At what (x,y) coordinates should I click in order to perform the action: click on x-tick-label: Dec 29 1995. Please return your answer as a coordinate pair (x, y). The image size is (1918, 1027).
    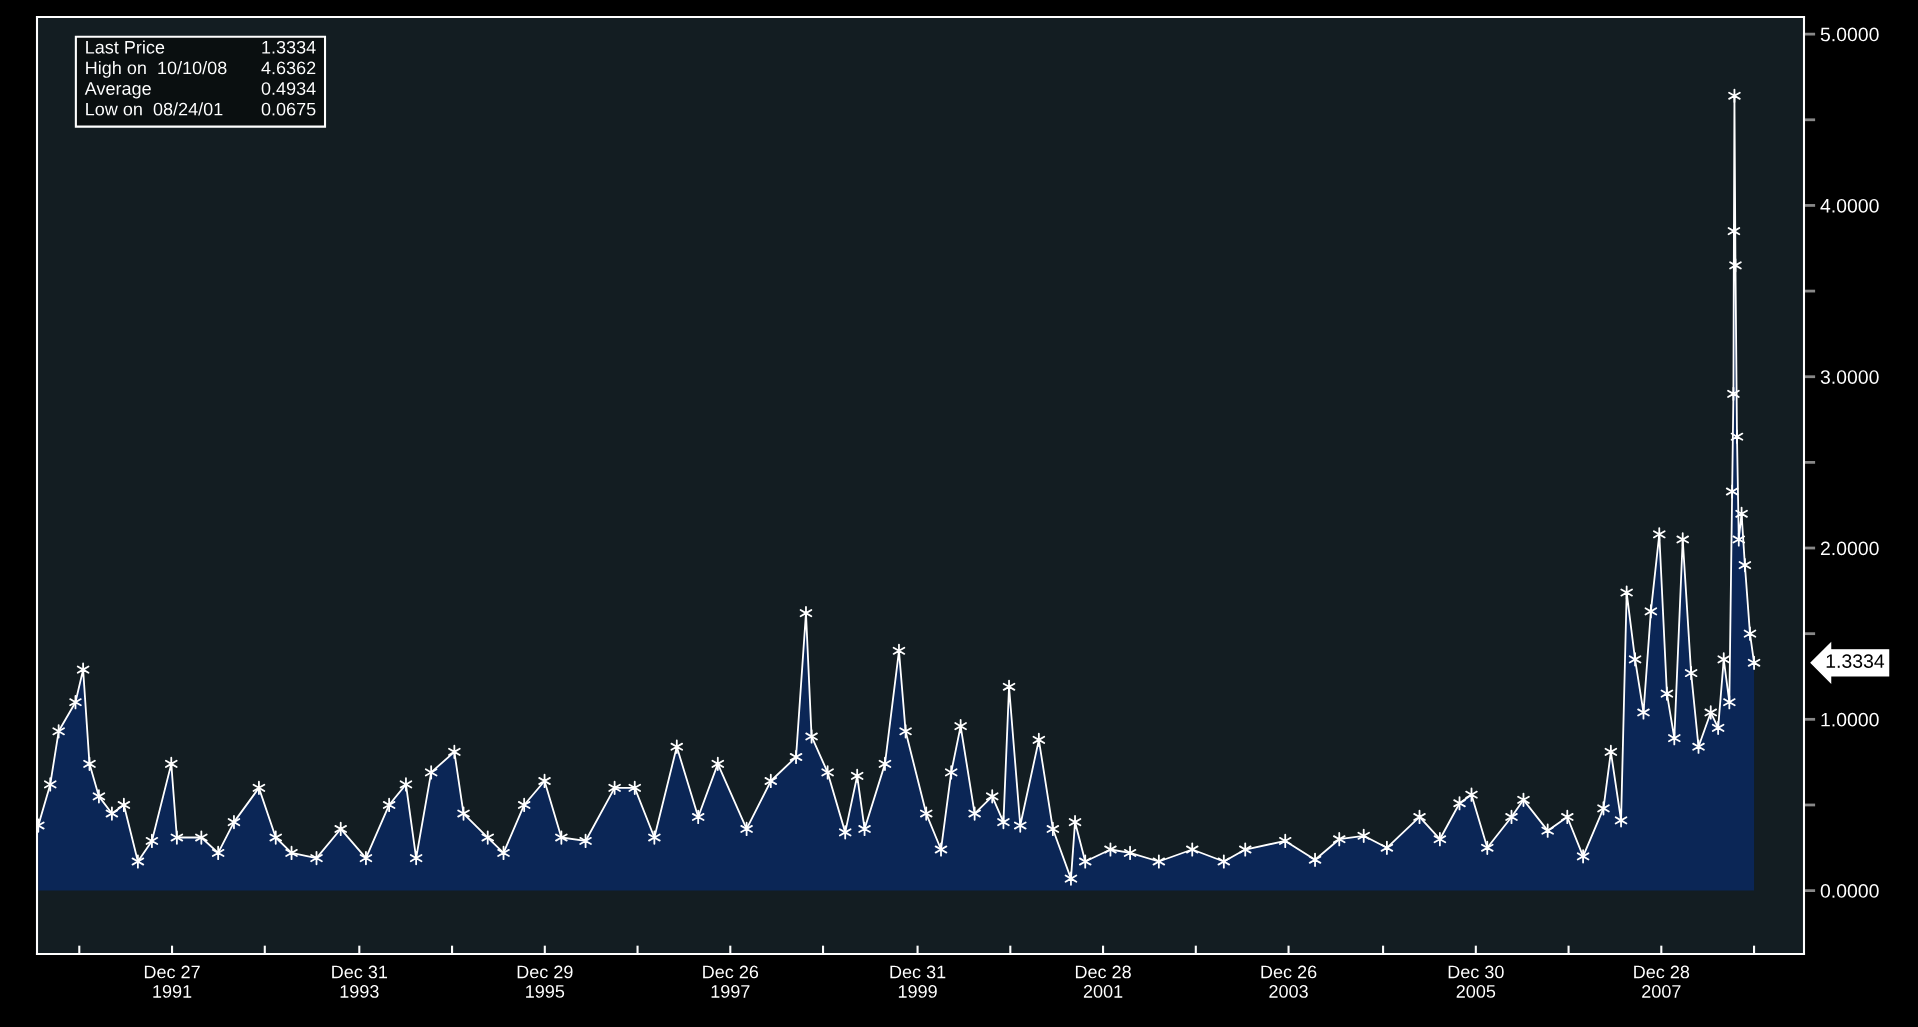
    Looking at the image, I should click on (545, 981).